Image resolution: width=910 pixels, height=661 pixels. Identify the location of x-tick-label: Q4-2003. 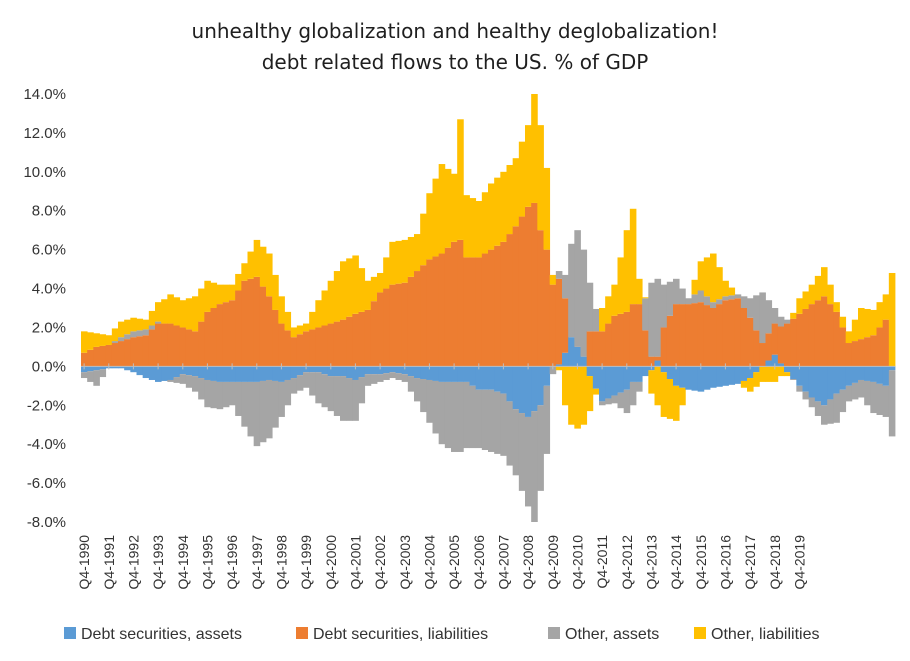
(405, 562).